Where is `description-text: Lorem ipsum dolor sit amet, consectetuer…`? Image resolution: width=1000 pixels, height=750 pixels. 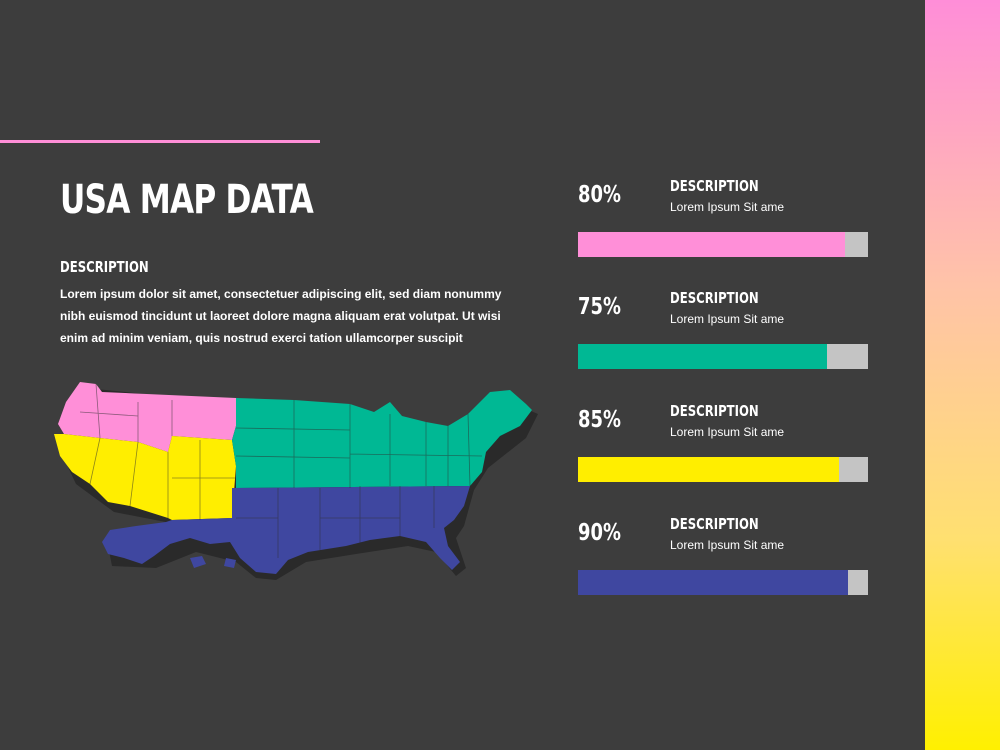
description-text: Lorem ipsum dolor sit amet, consectetuer… is located at coordinates (281, 316).